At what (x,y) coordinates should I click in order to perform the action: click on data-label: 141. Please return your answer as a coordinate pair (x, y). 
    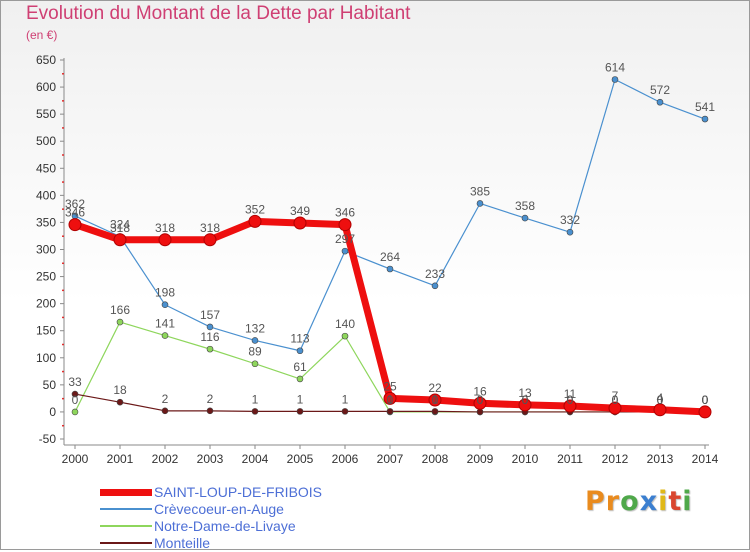
    Looking at the image, I should click on (165, 324).